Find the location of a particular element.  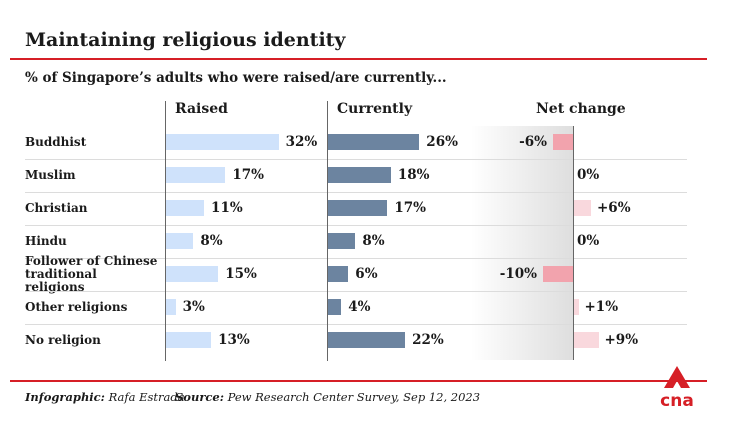

currently-value-label: 4% is located at coordinates (359, 307).